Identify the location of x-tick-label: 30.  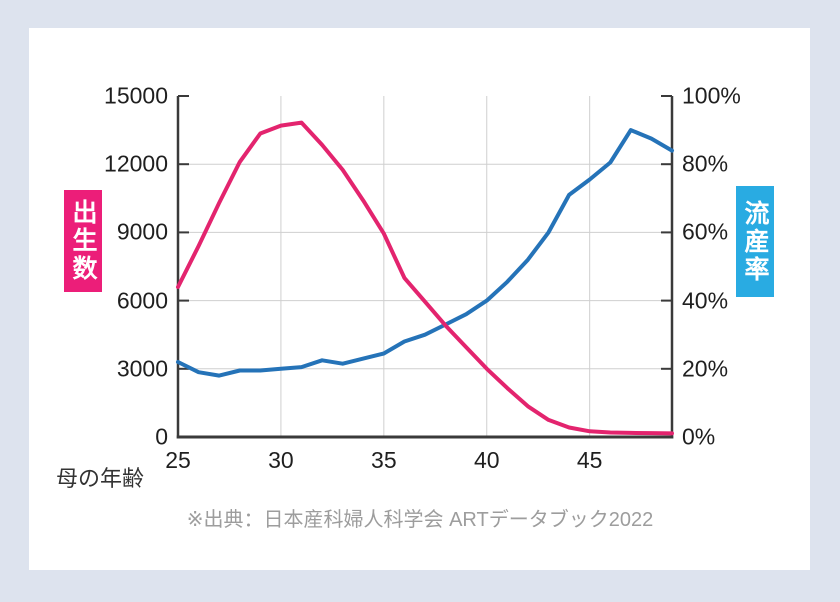
(281, 460).